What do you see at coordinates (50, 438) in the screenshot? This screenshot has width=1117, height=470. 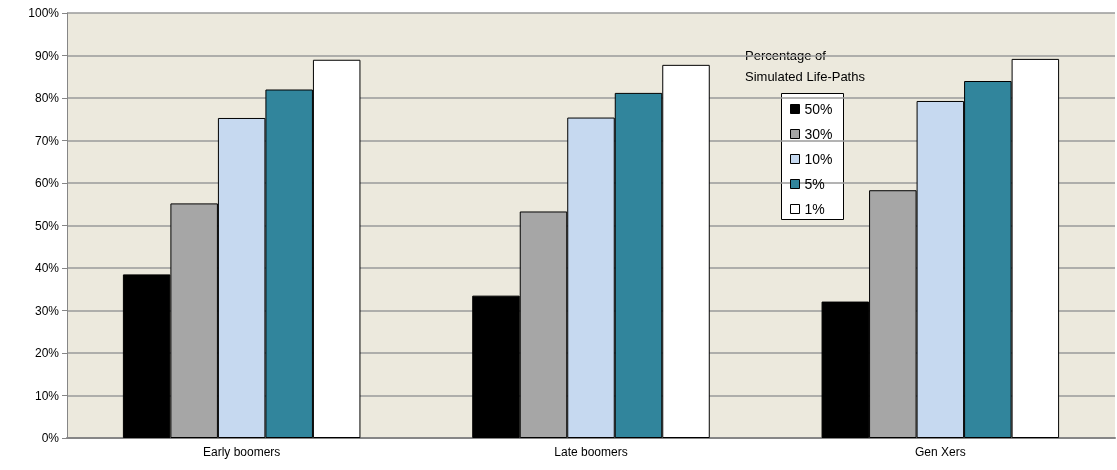 I see `y-tick-label: 0%` at bounding box center [50, 438].